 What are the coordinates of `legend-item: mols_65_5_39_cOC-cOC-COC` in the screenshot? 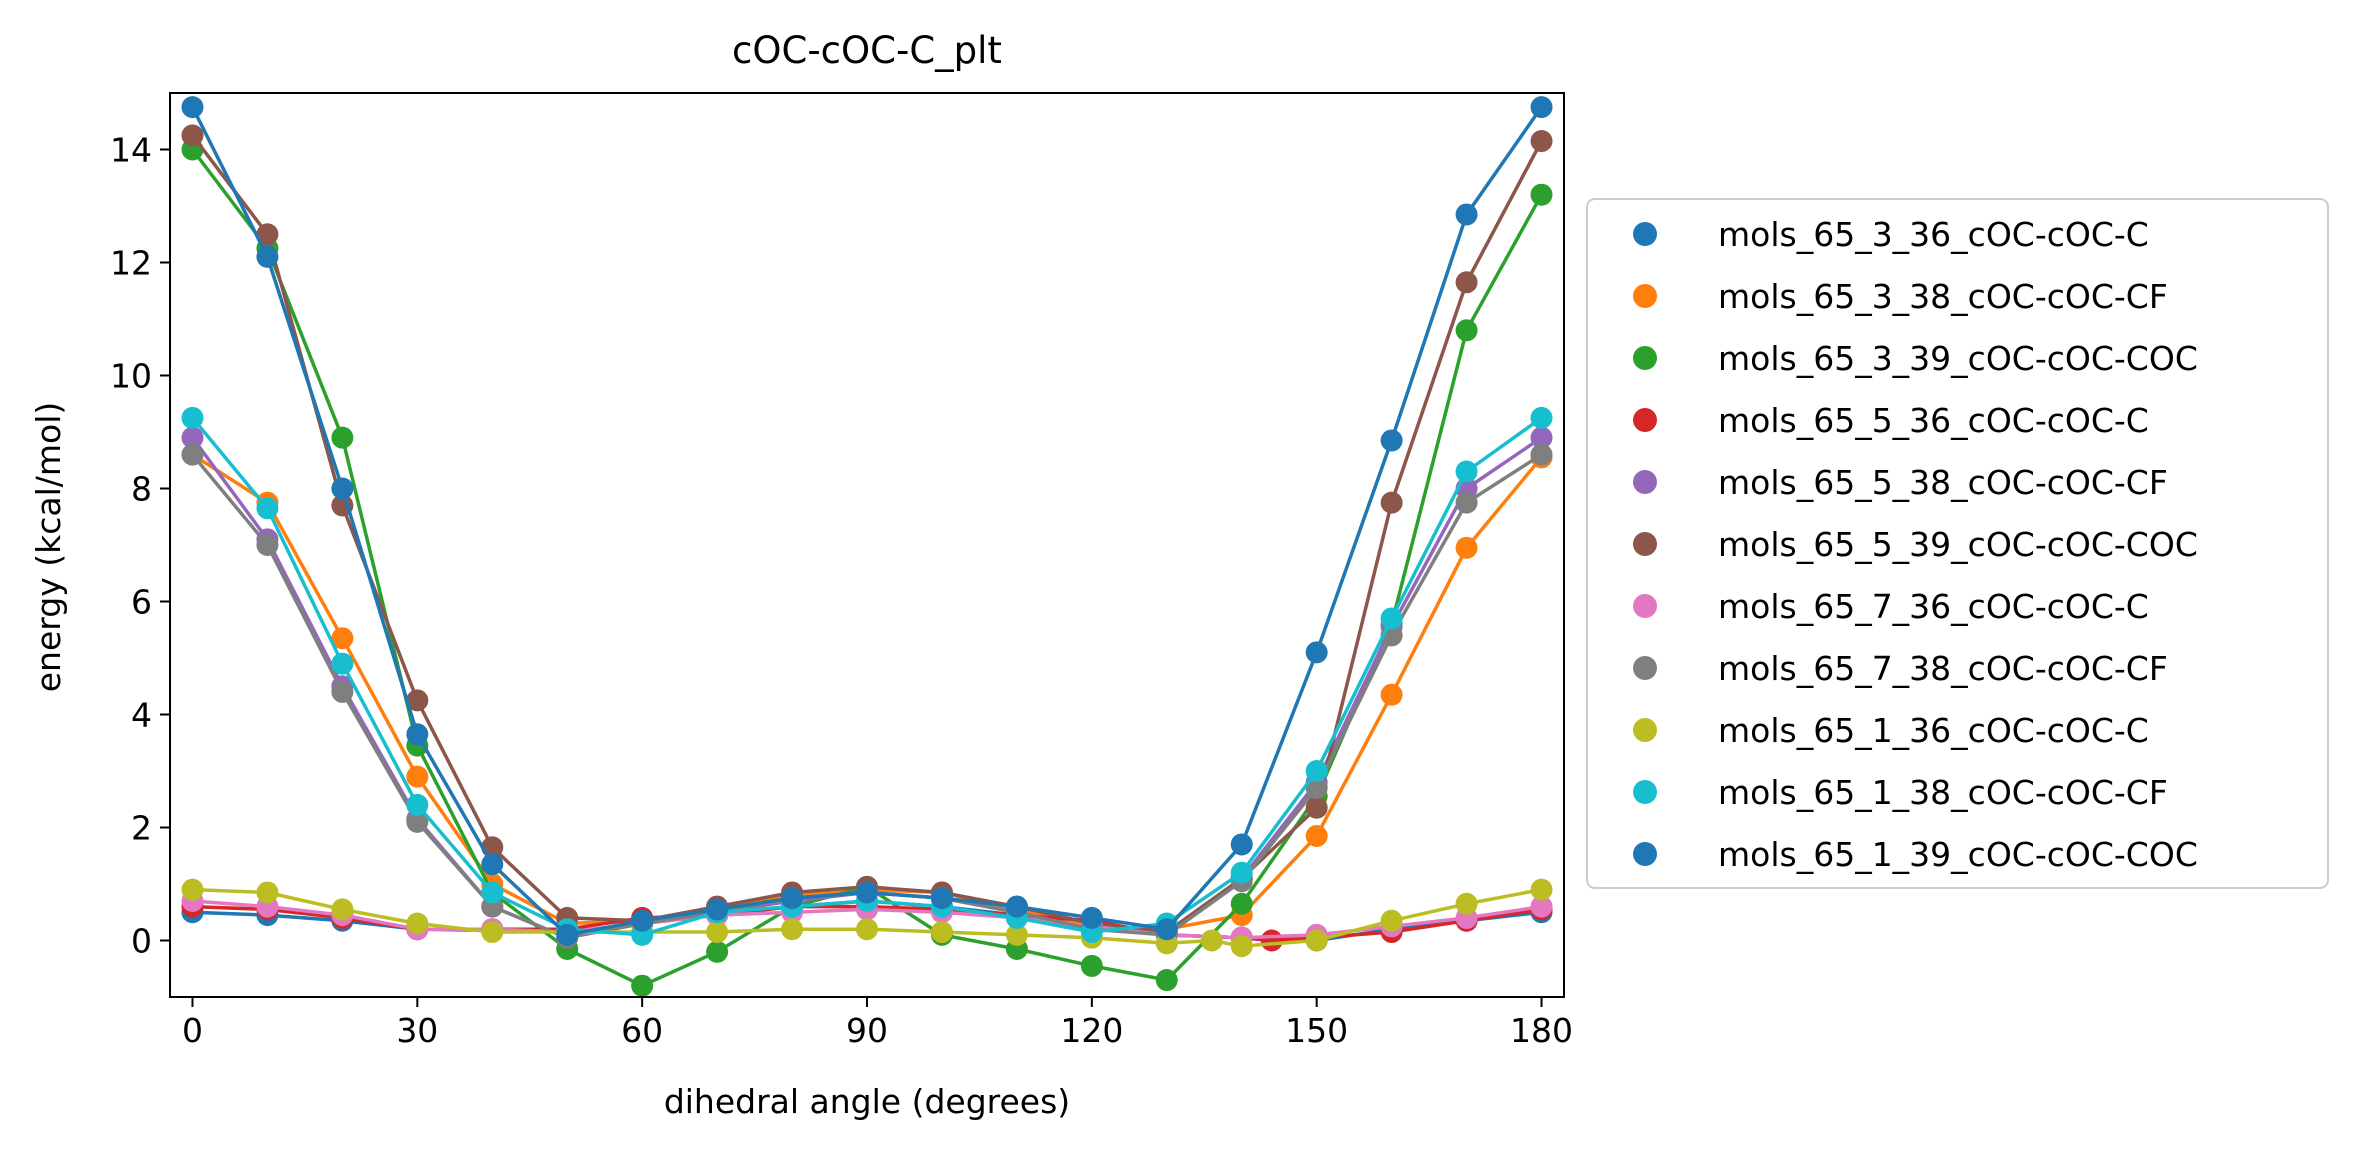 It's located at (1915, 544).